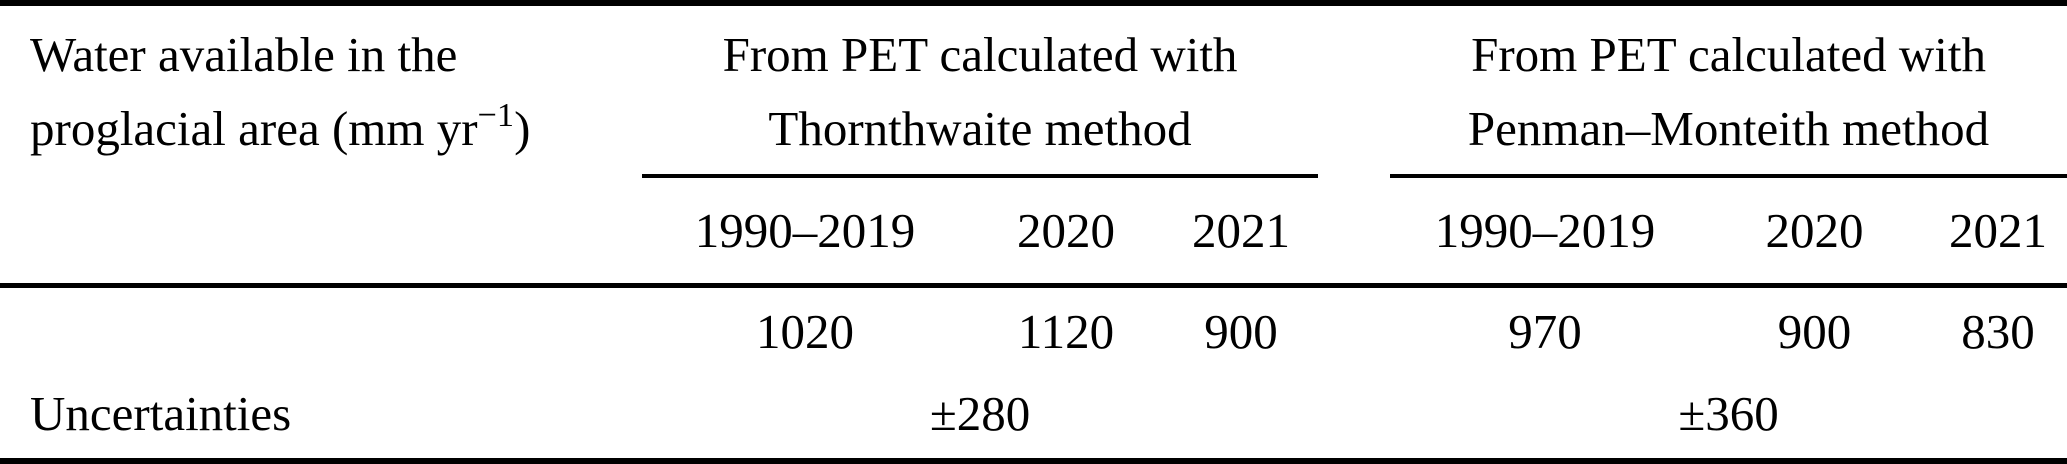 Image resolution: width=2067 pixels, height=464 pixels. I want to click on group-header-penman-monteith-line2: Penman–Monteith method, so click(1728, 128).